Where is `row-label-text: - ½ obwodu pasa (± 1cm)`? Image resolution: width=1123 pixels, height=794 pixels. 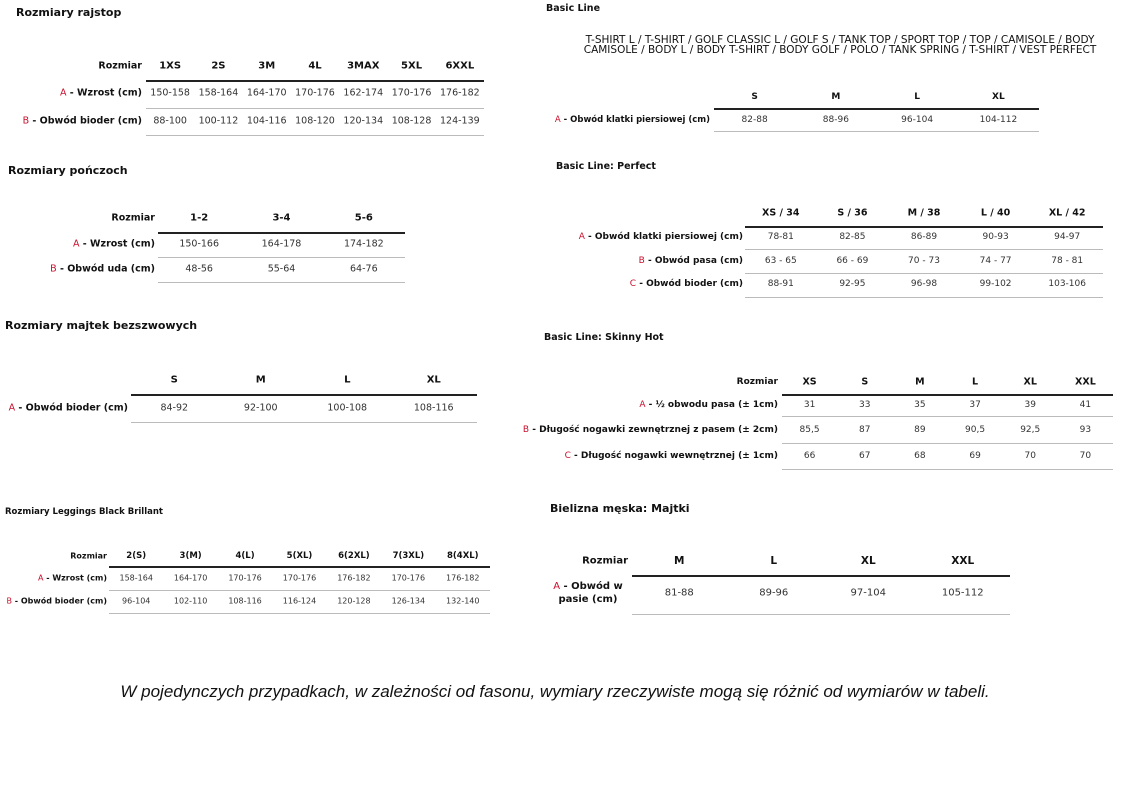
row-label-text: - ½ obwodu pasa (± 1cm) is located at coordinates (711, 405).